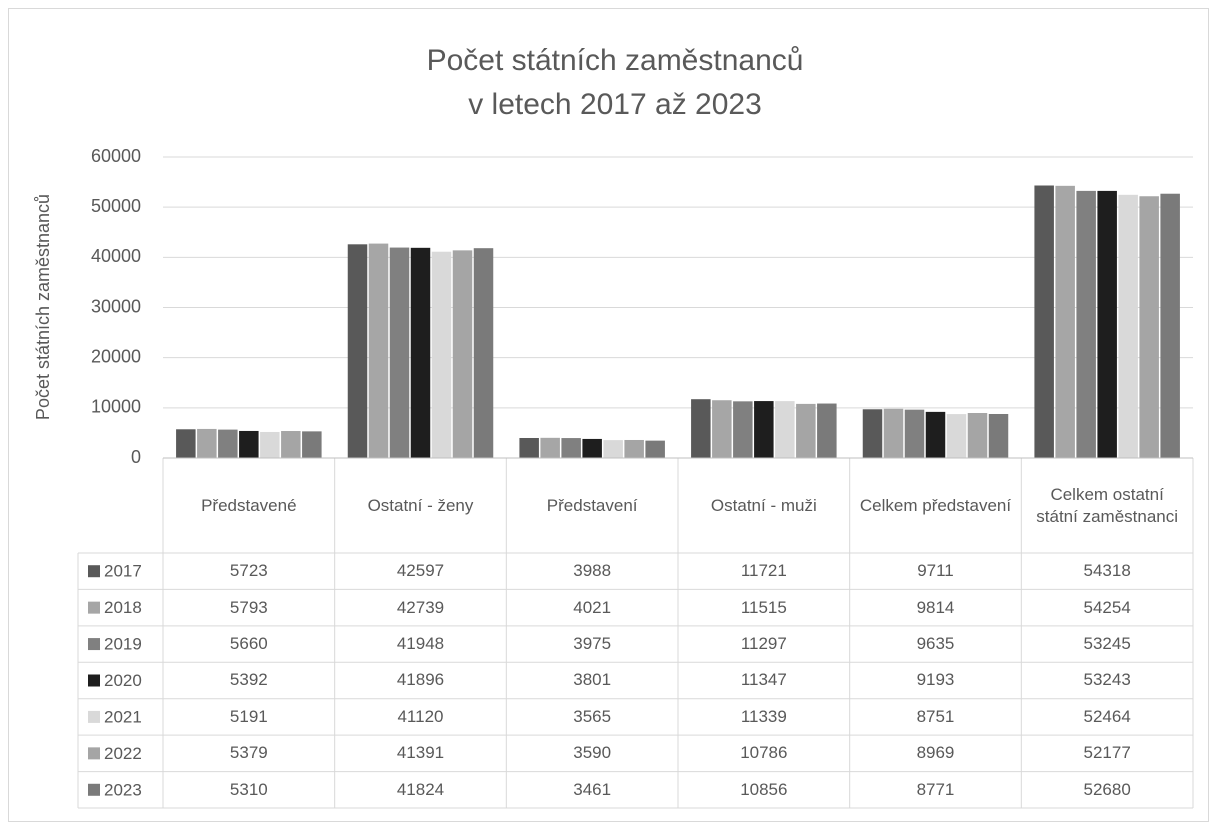  What do you see at coordinates (123, 680) in the screenshot?
I see `legend-label: 2020` at bounding box center [123, 680].